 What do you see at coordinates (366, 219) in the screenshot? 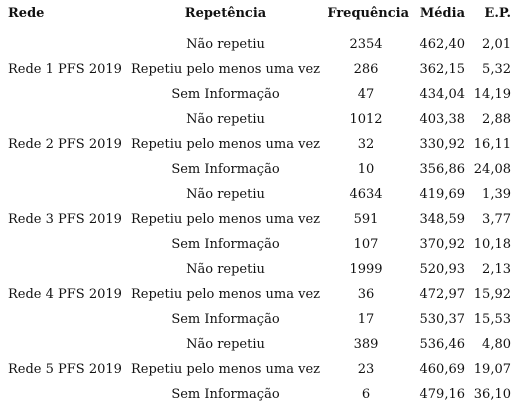
I see `cell-frequencia: 591` at bounding box center [366, 219].